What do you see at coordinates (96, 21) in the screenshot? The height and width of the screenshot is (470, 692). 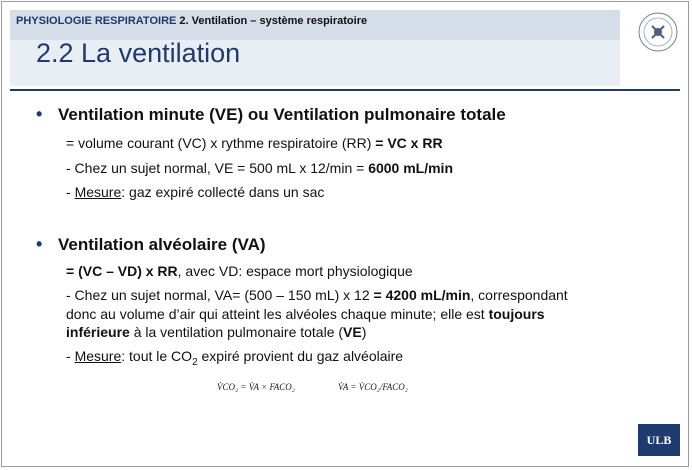 I see `breadcrumb-section: PHYSIOLOGIE RESPIRATOIRE` at bounding box center [96, 21].